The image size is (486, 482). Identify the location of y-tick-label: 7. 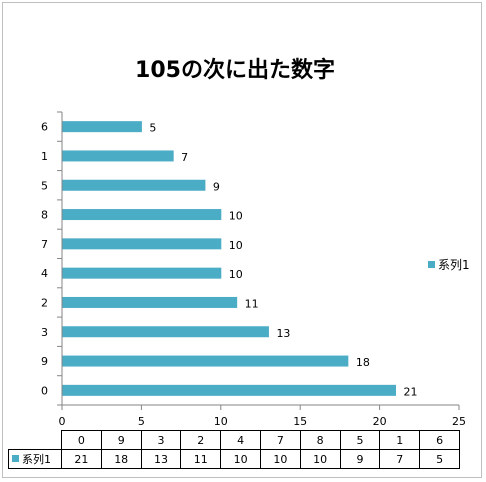
(44, 244).